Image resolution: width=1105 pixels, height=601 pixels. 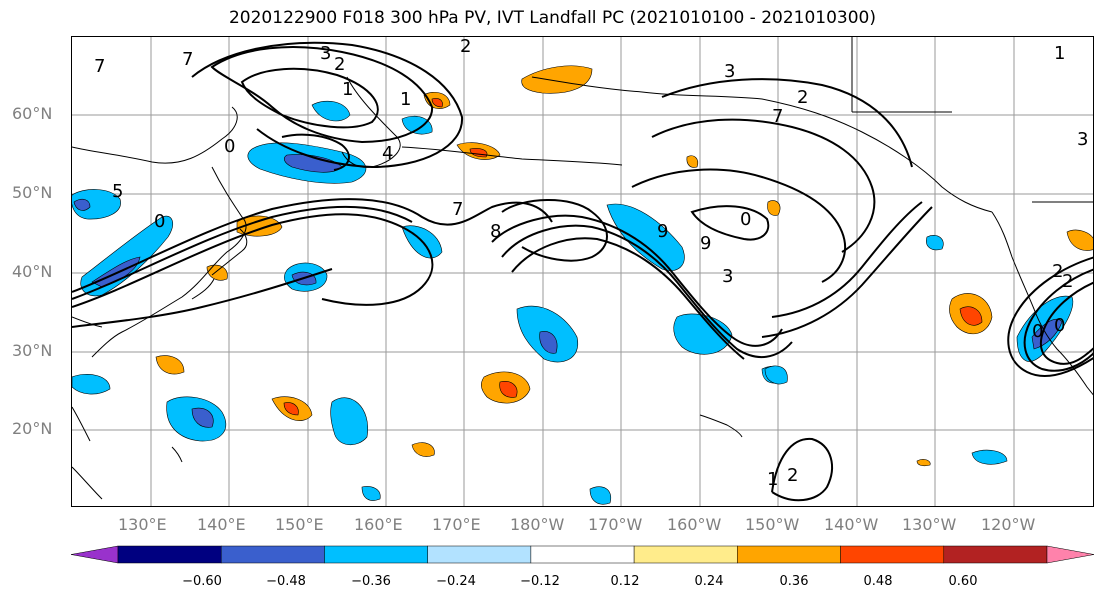 What do you see at coordinates (1070, 554) in the screenshot?
I see `colorbar-extend-high` at bounding box center [1070, 554].